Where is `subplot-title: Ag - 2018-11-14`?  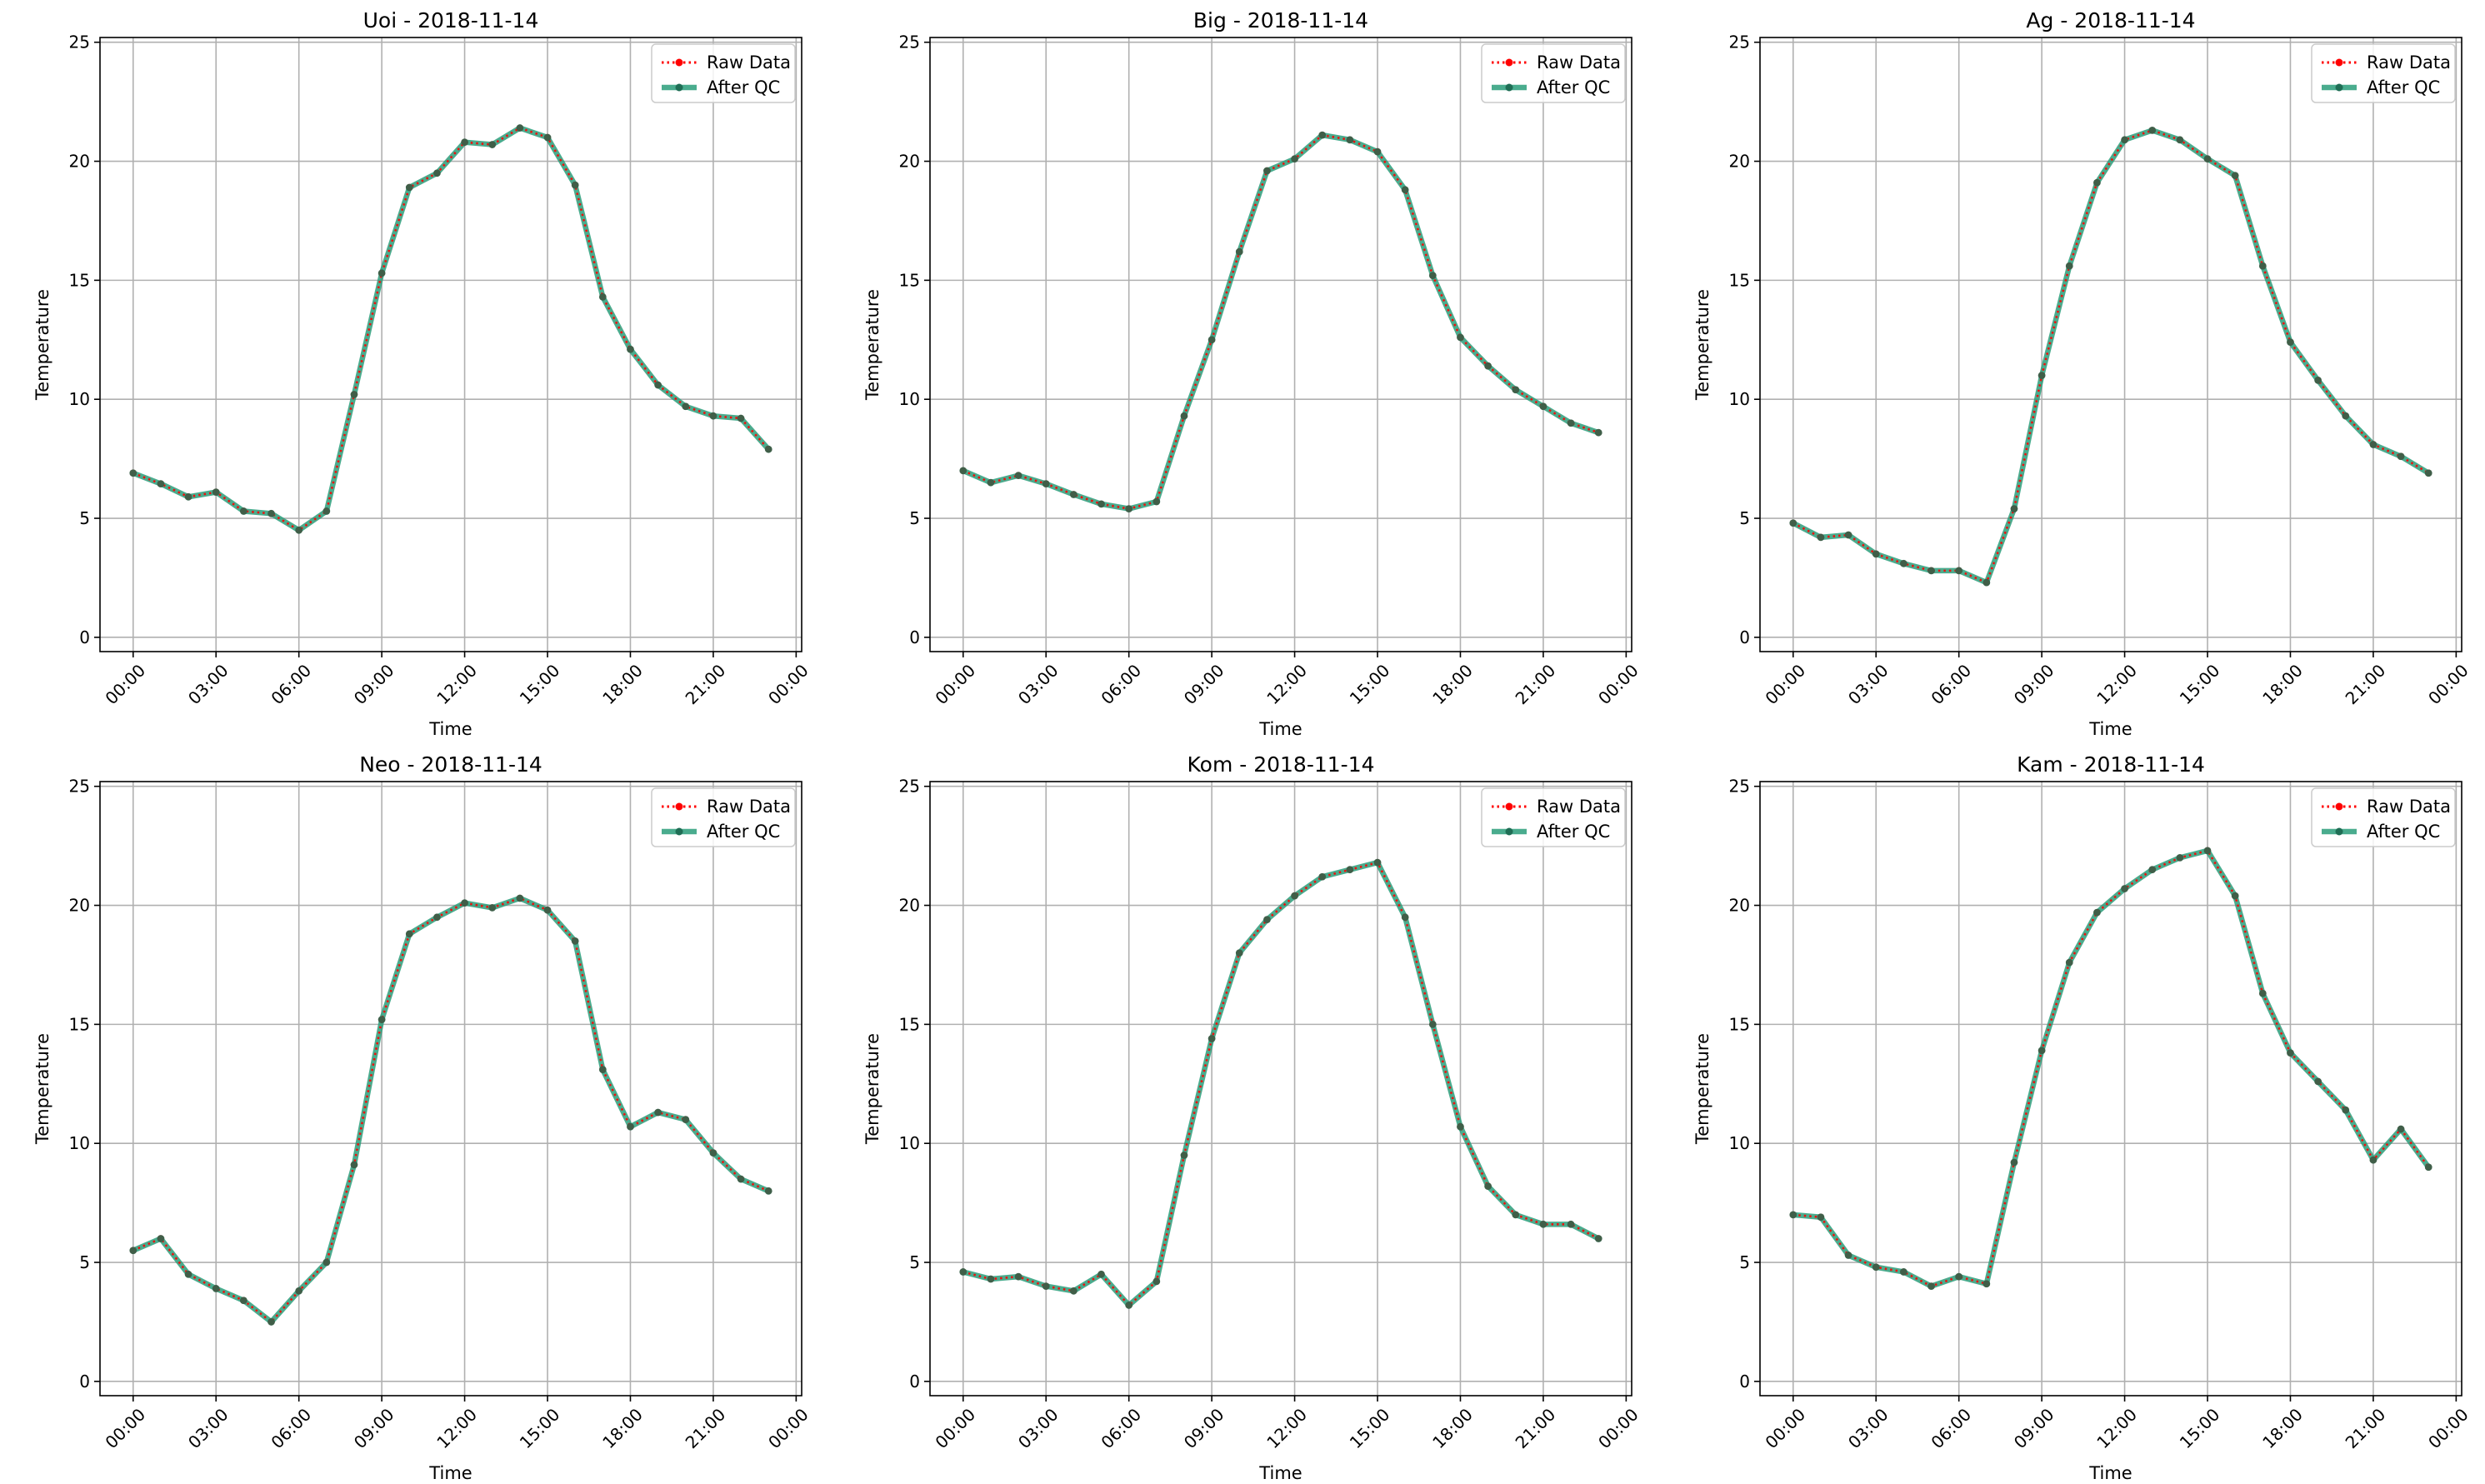
subplot-title: Ag - 2018-11-14 is located at coordinates (2110, 20).